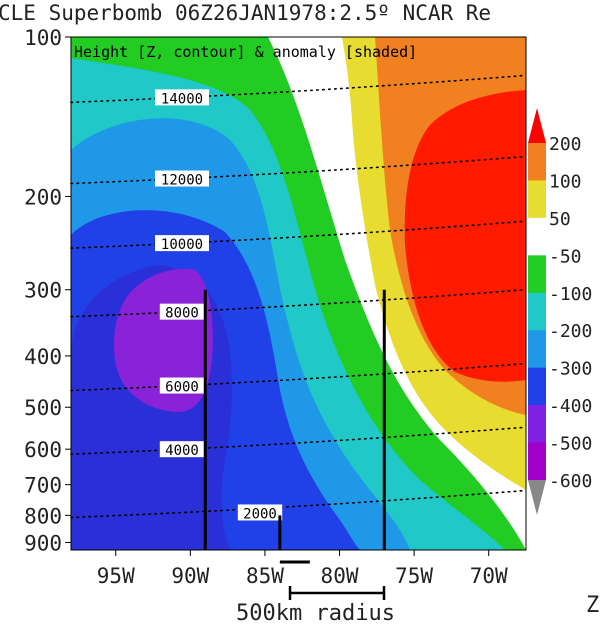  What do you see at coordinates (43, 291) in the screenshot?
I see `y-tick-label: 300` at bounding box center [43, 291].